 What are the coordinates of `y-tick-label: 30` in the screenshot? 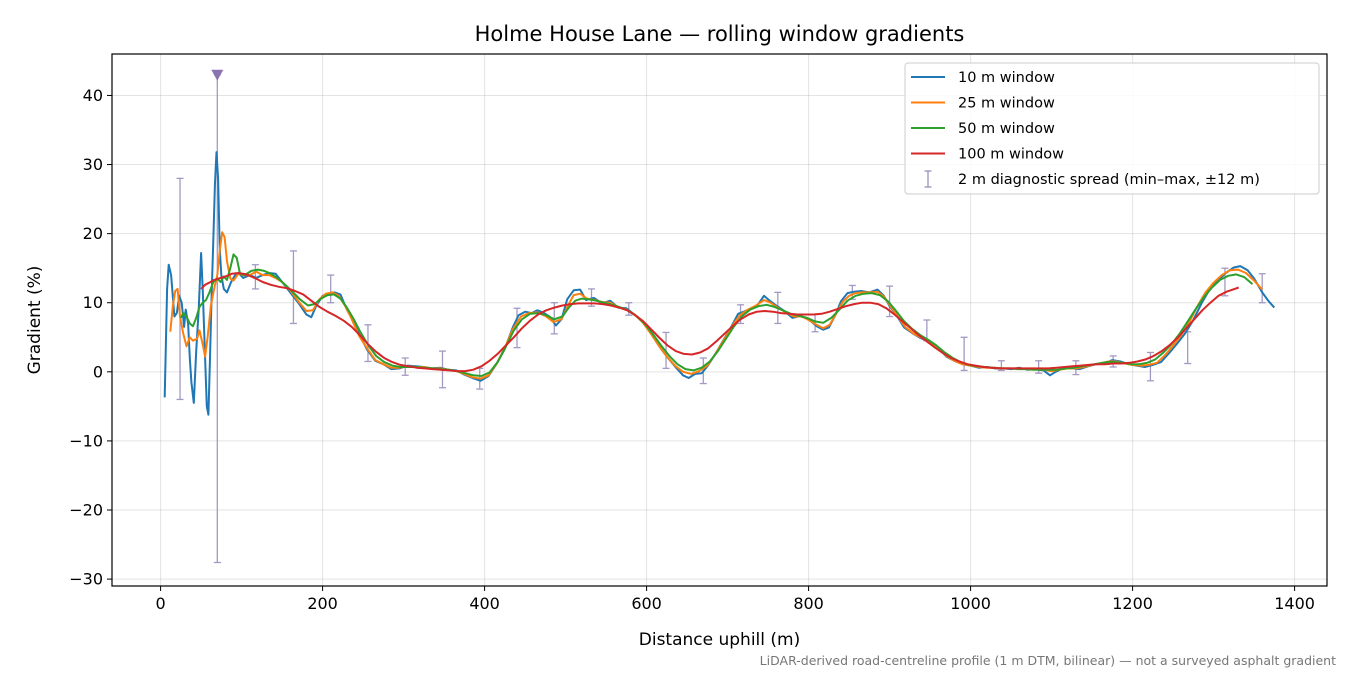 It's located at (93, 164).